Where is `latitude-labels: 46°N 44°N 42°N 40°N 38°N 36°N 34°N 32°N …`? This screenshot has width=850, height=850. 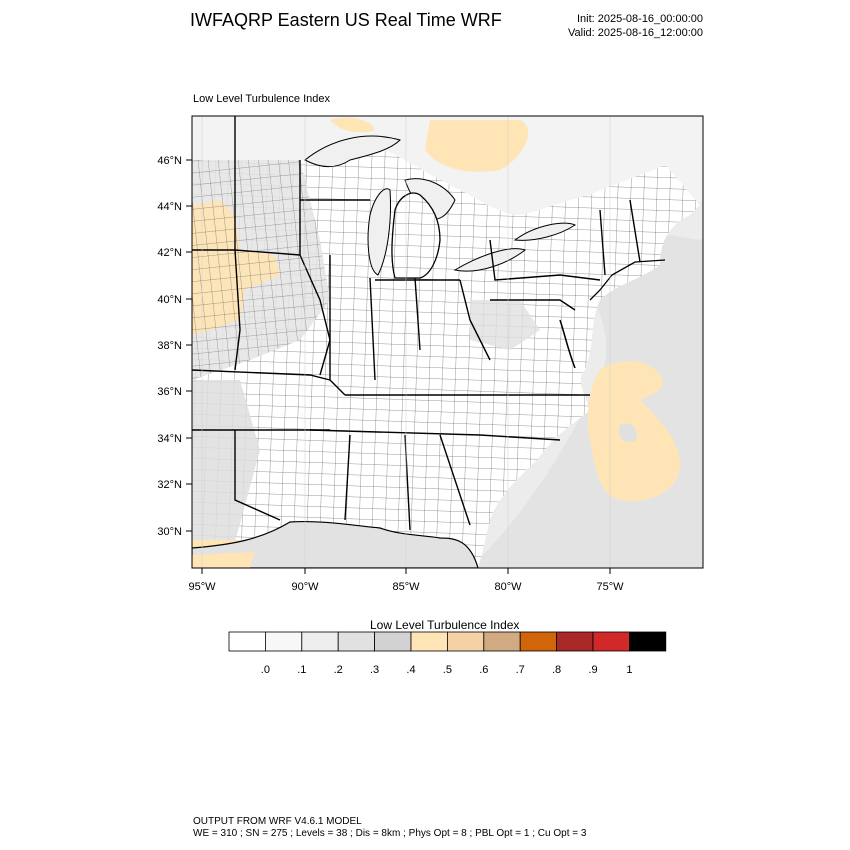 latitude-labels: 46°N 44°N 42°N 40°N 38°N 36°N 34°N 32°N … is located at coordinates (169, 346).